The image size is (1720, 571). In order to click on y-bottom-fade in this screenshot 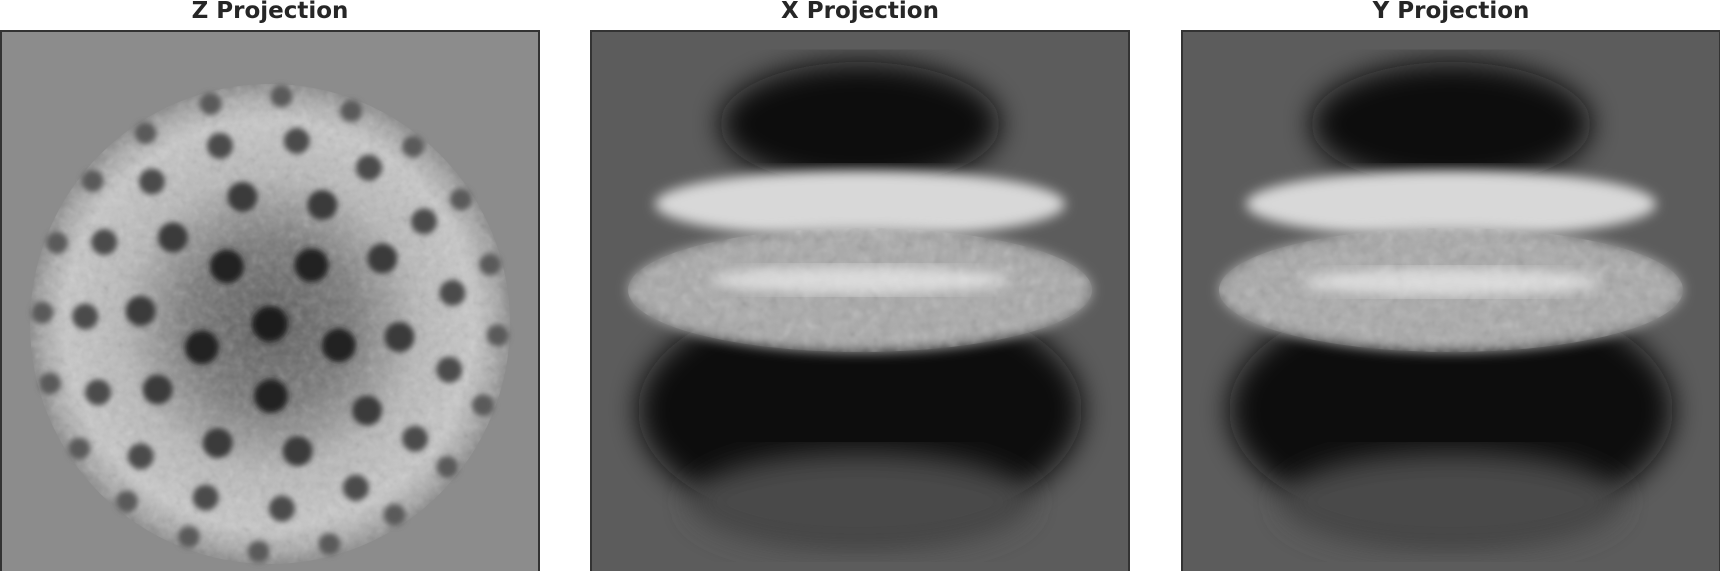, I will do `click(1451, 502)`.